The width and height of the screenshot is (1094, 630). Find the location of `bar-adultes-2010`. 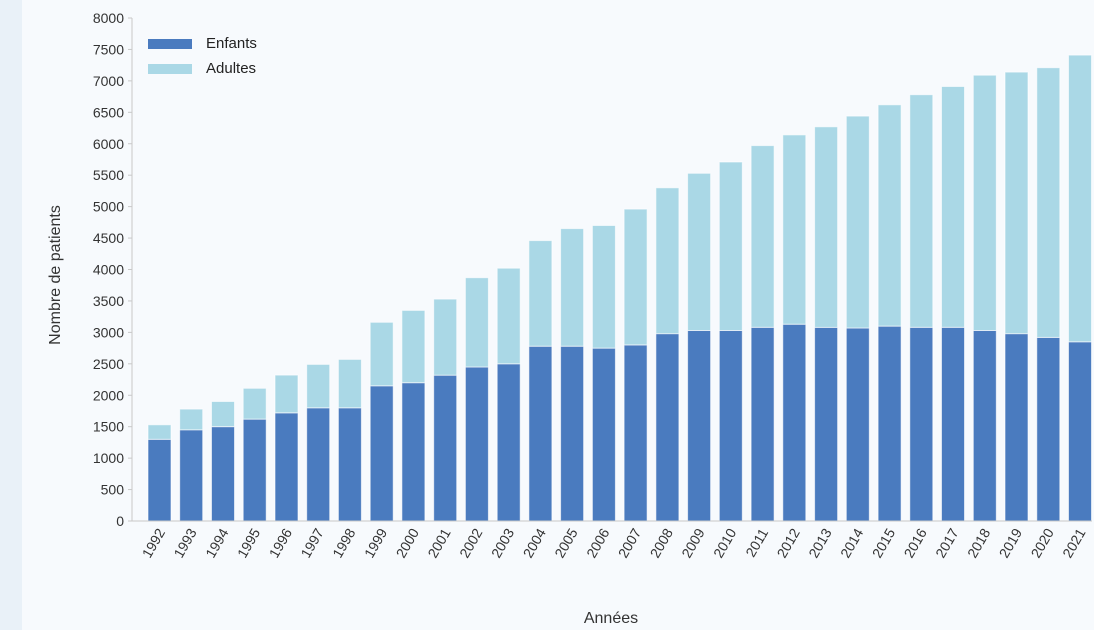

bar-adultes-2010 is located at coordinates (730, 246).